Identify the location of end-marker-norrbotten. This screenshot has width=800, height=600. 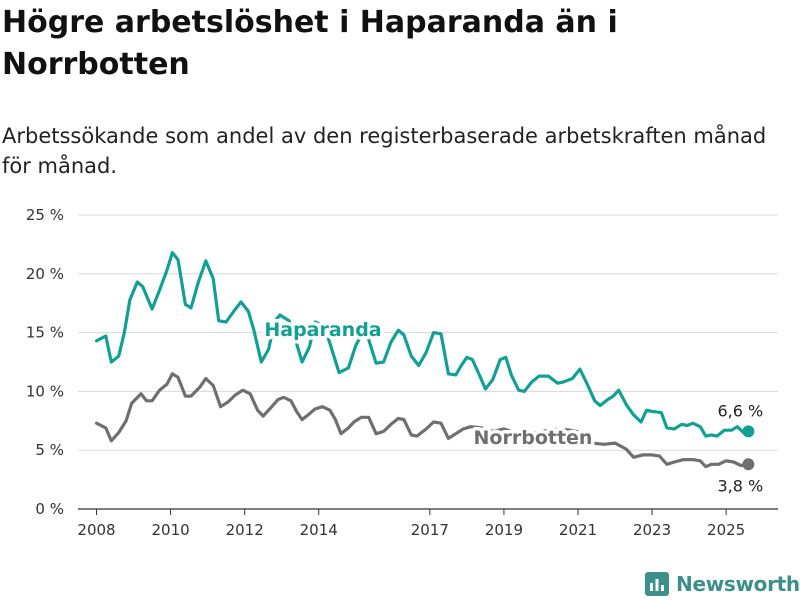
(748, 464).